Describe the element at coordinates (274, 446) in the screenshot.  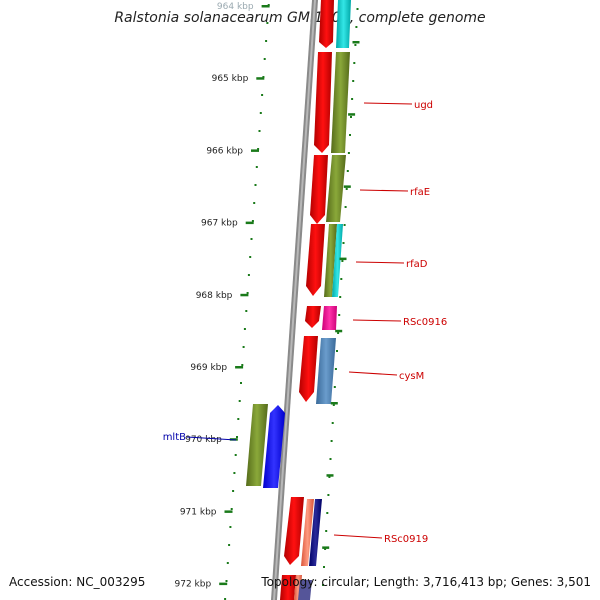
I see `gene-arrow-mltB` at that location.